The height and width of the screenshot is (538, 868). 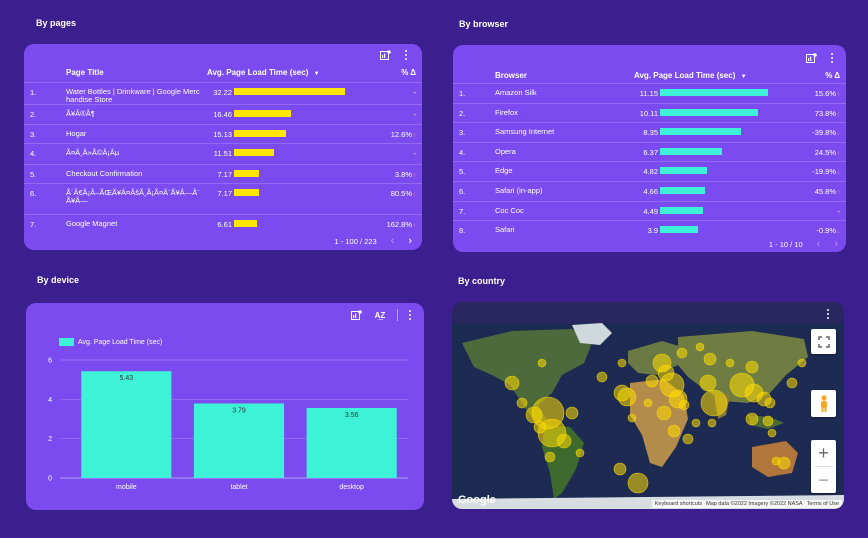 What do you see at coordinates (56, 23) in the screenshot?
I see `pages-section-title: By pages` at bounding box center [56, 23].